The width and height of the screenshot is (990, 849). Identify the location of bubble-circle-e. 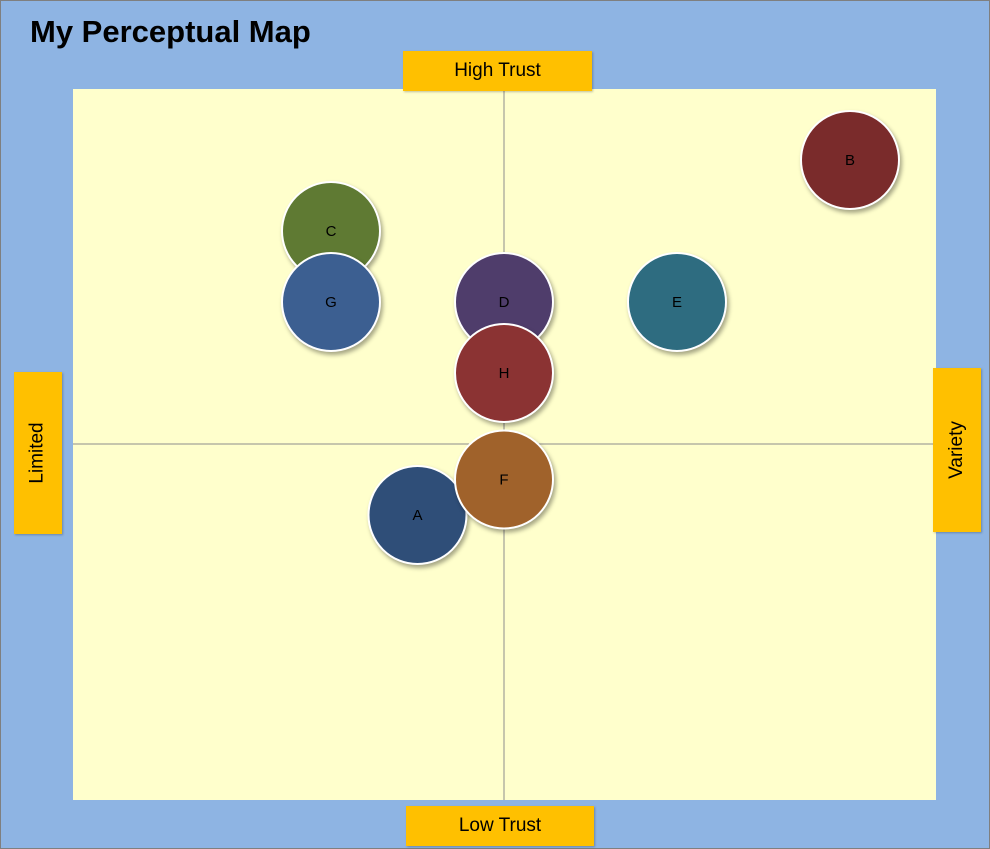
(677, 302).